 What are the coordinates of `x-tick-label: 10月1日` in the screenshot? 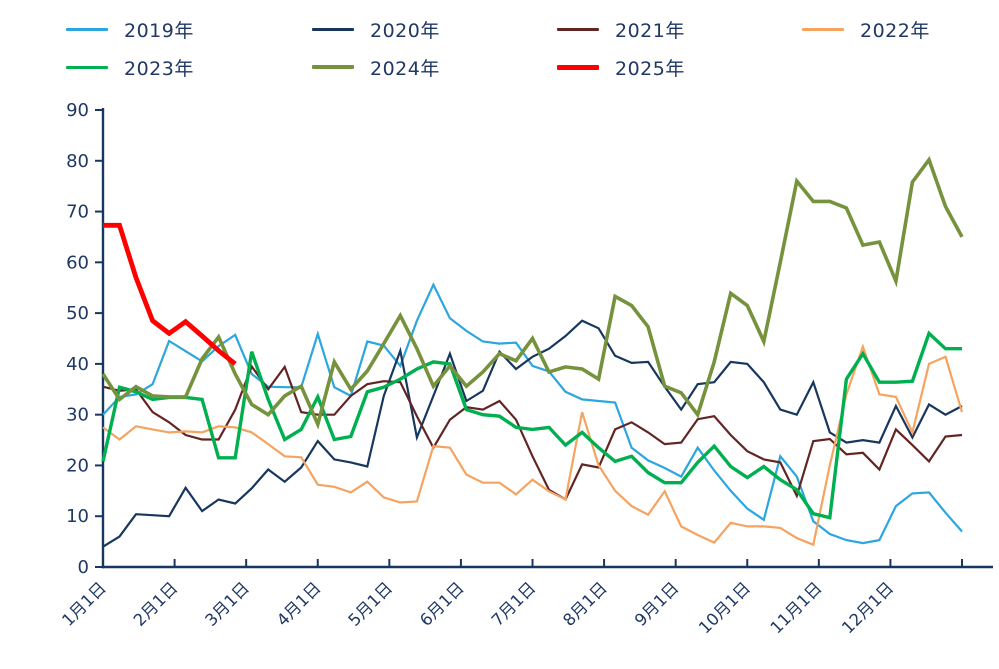 It's located at (724, 607).